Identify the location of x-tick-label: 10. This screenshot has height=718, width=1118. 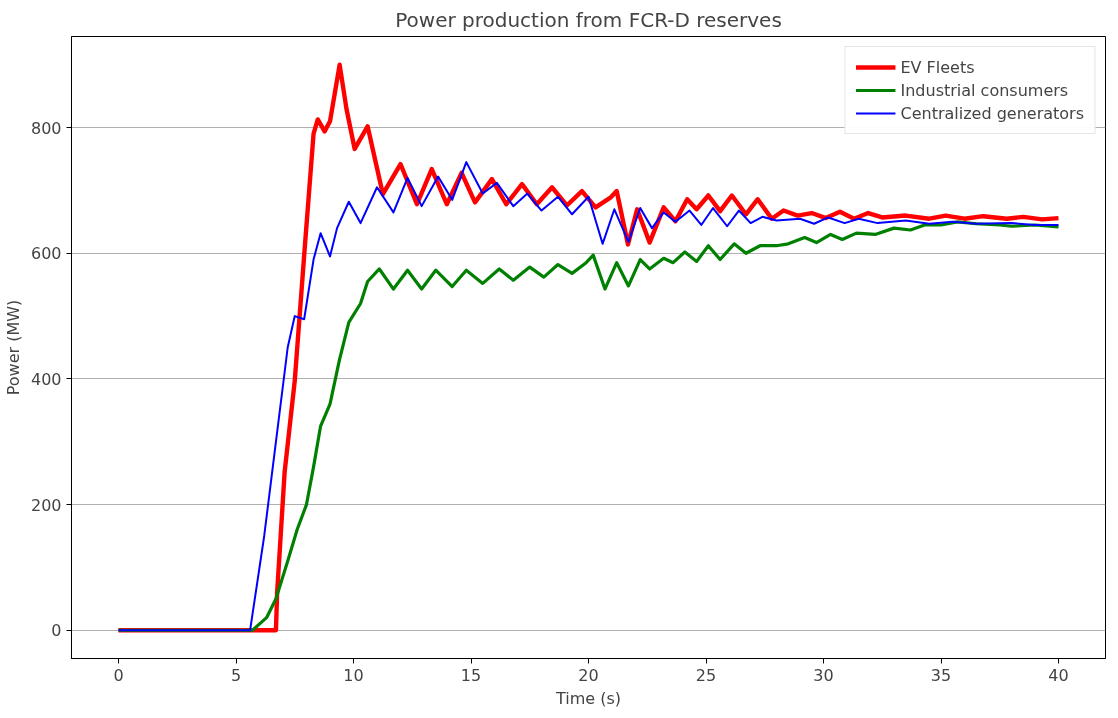
(353, 675).